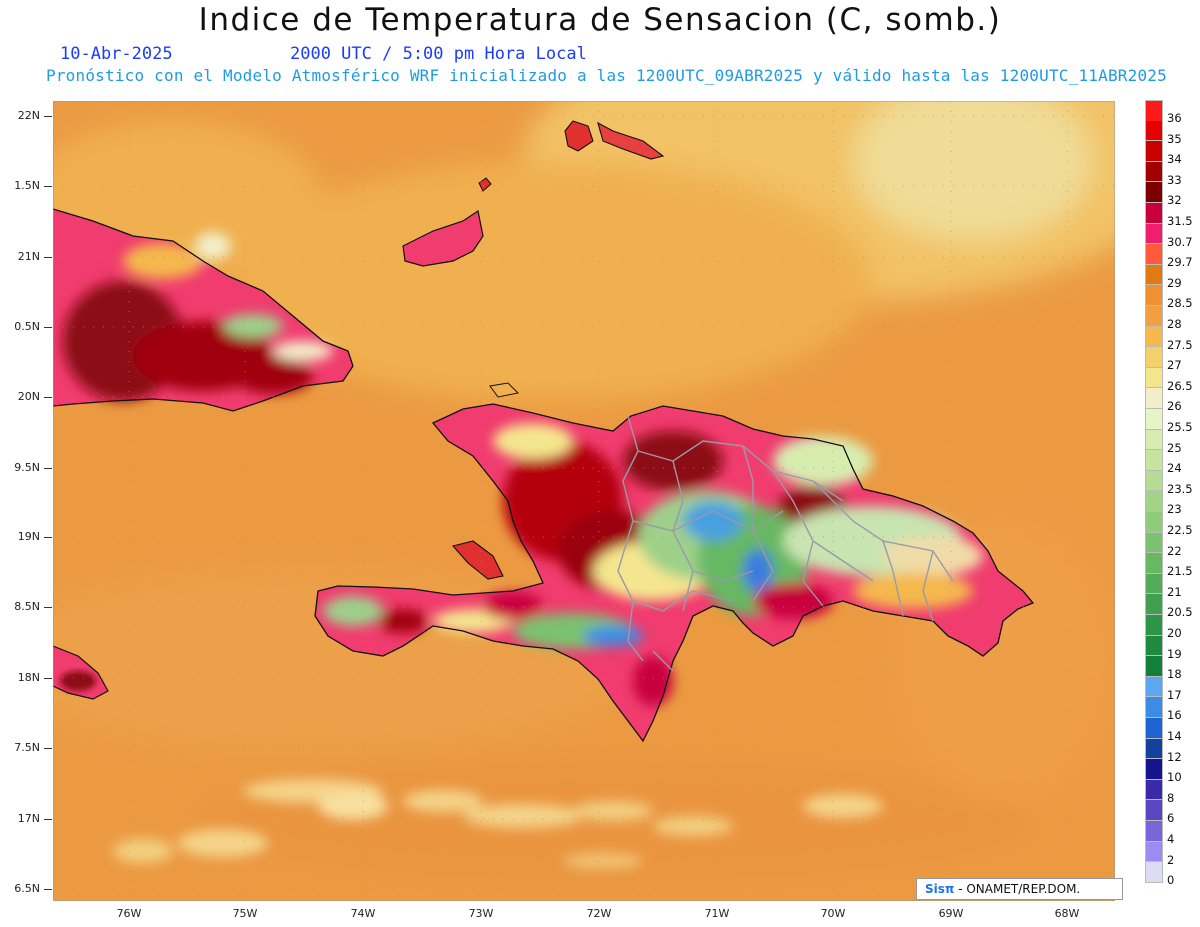 Image resolution: width=1200 pixels, height=927 pixels. I want to click on colorbar-label: 19, so click(1174, 653).